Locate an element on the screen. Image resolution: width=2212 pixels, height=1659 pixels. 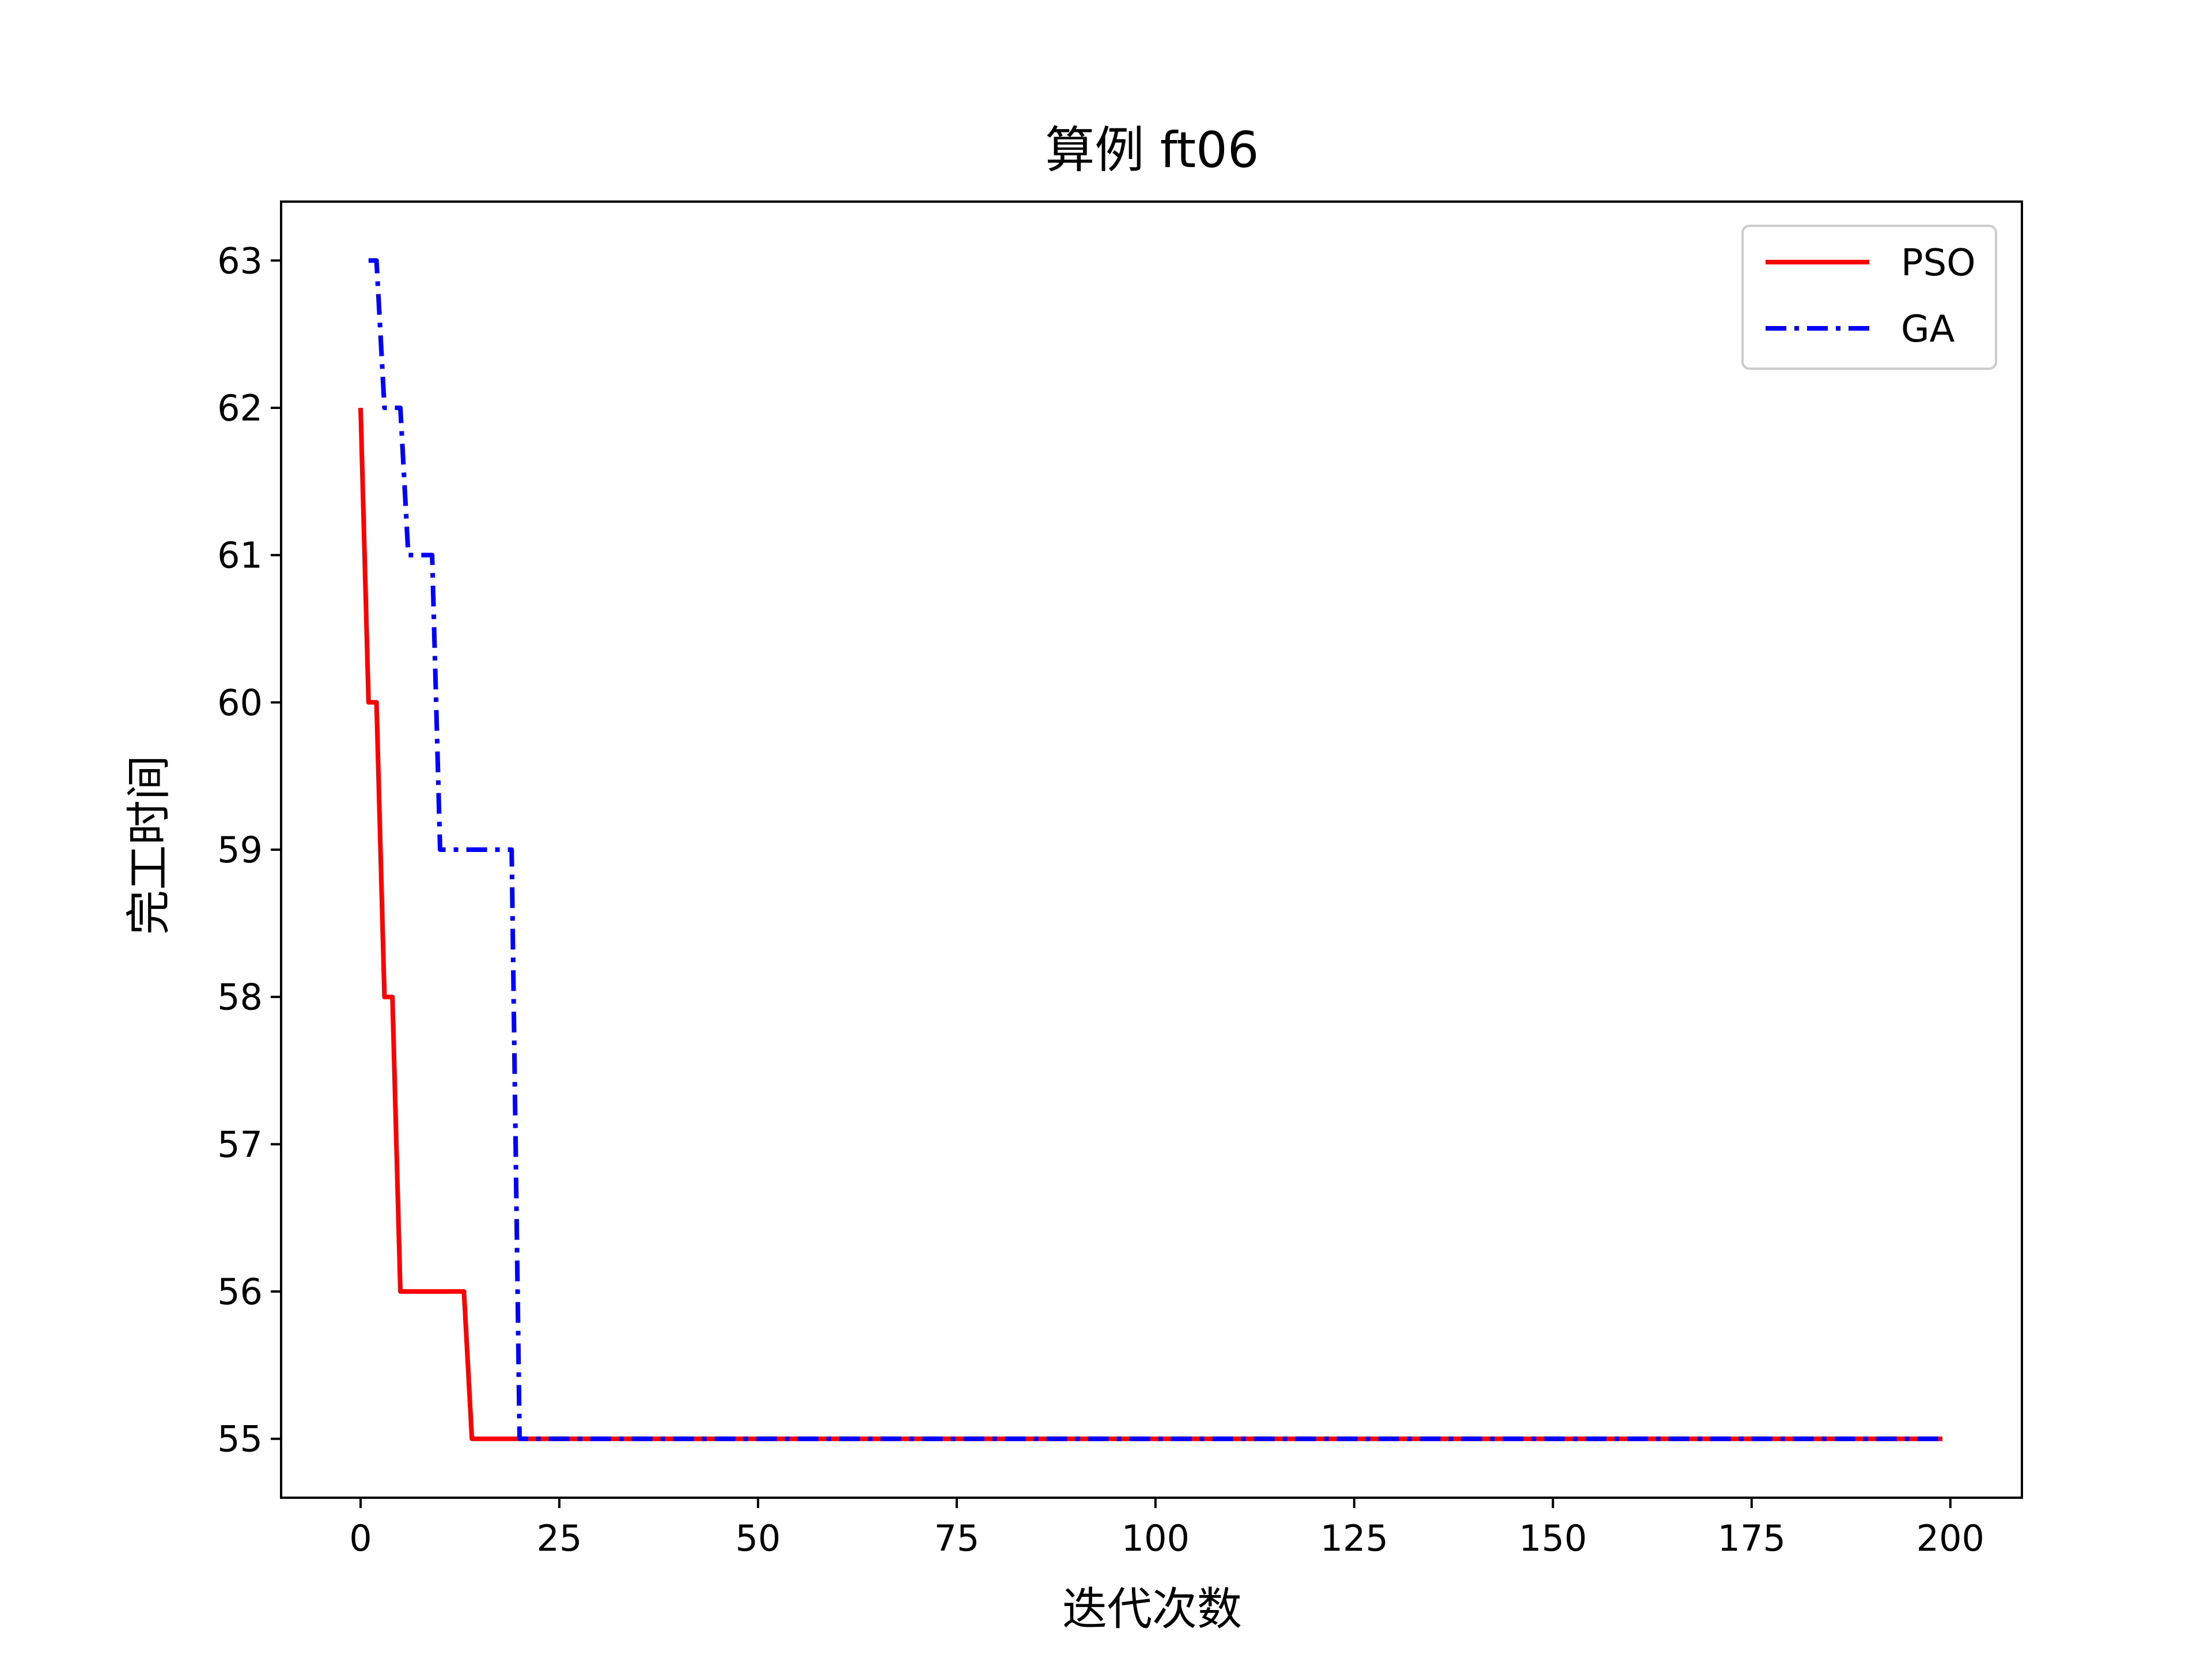
y-tick-label: 60 is located at coordinates (240, 702).